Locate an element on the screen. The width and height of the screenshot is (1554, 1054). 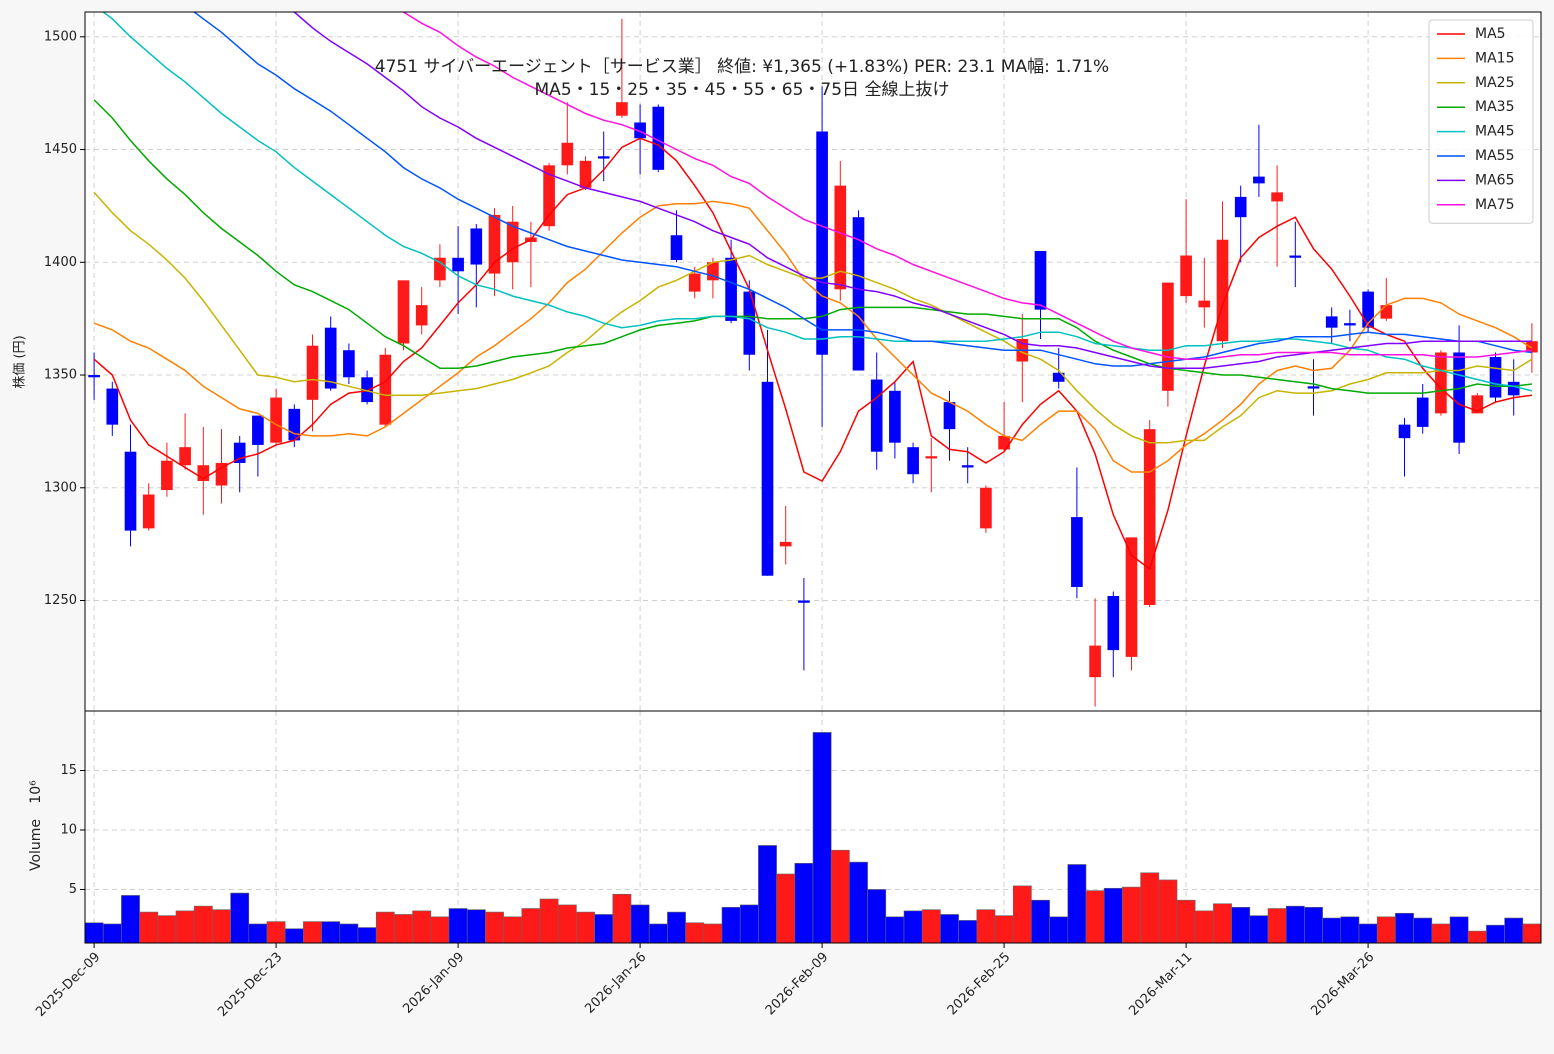
volume-offset-label: 10⁶ is located at coordinates (36, 792).